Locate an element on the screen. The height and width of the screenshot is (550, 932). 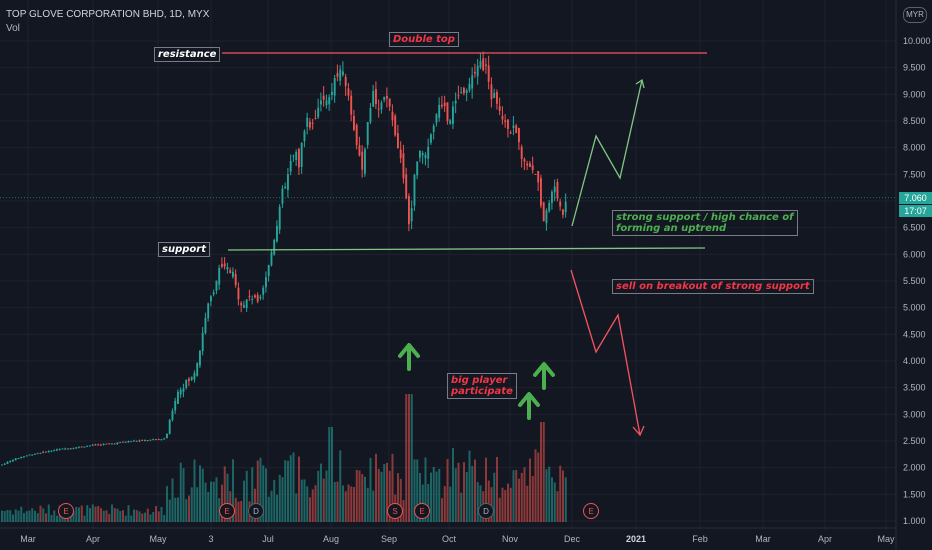
time-tick-label: May is located at coordinates (158, 539).